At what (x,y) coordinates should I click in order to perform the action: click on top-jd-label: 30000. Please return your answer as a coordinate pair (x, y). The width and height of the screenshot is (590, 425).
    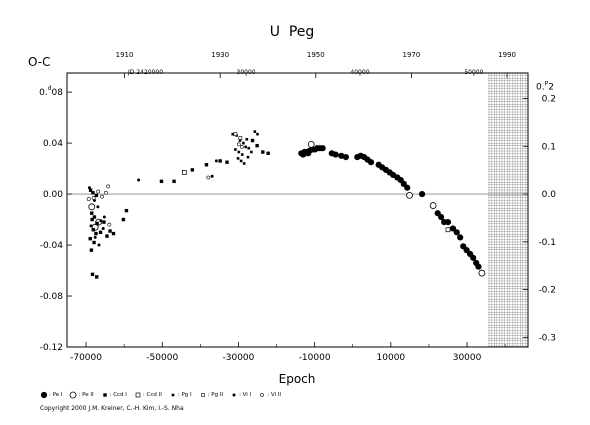
    Looking at the image, I should click on (246, 72).